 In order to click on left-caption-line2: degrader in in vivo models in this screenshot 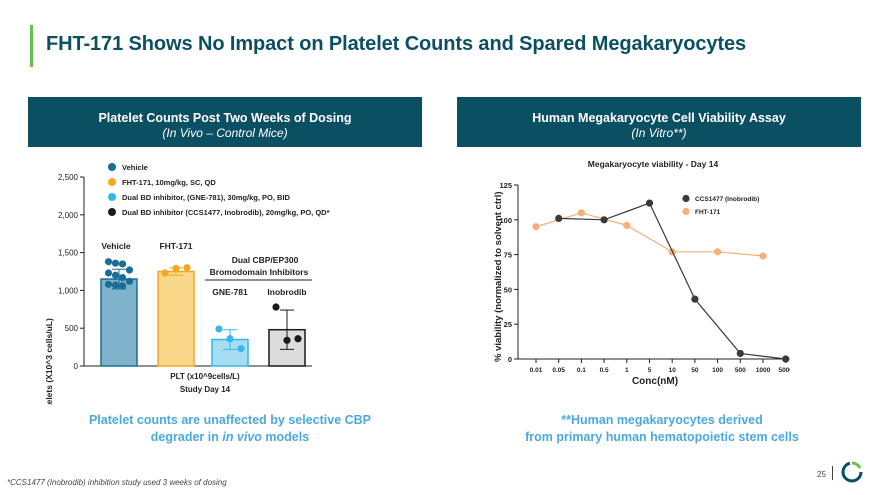, I will do `click(230, 437)`.